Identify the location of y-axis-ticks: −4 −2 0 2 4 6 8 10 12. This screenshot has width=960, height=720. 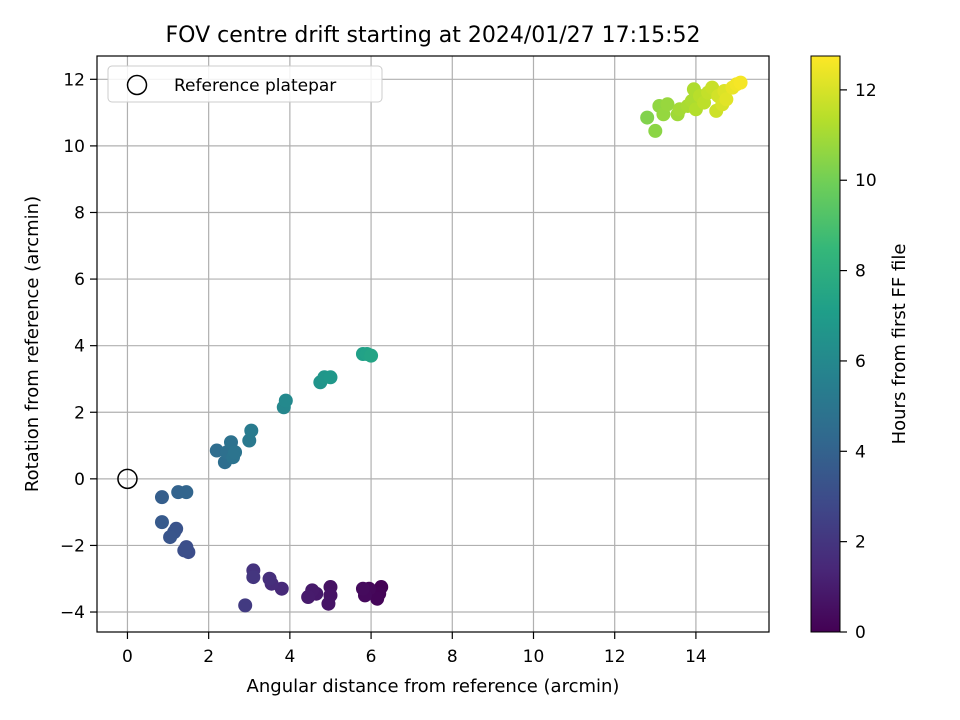
(78, 346).